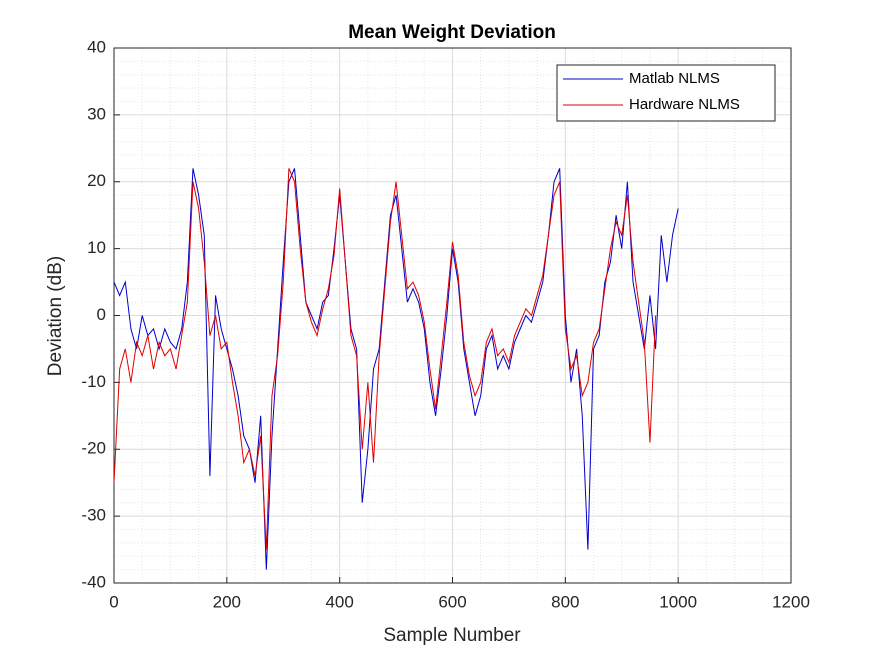 The width and height of the screenshot is (875, 656). What do you see at coordinates (227, 601) in the screenshot?
I see `x-tick-label: 200` at bounding box center [227, 601].